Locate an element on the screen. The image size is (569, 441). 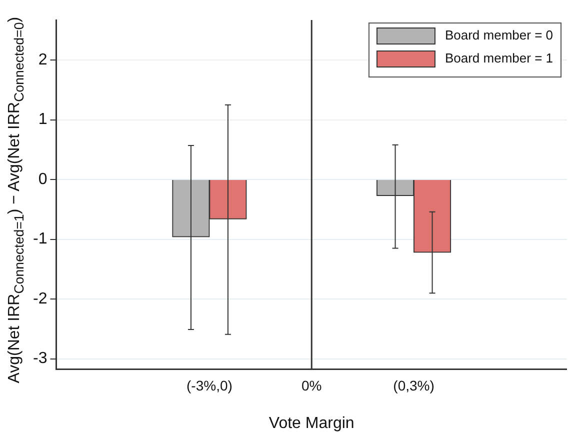
legend-label: Board member = 1 is located at coordinates (499, 58).